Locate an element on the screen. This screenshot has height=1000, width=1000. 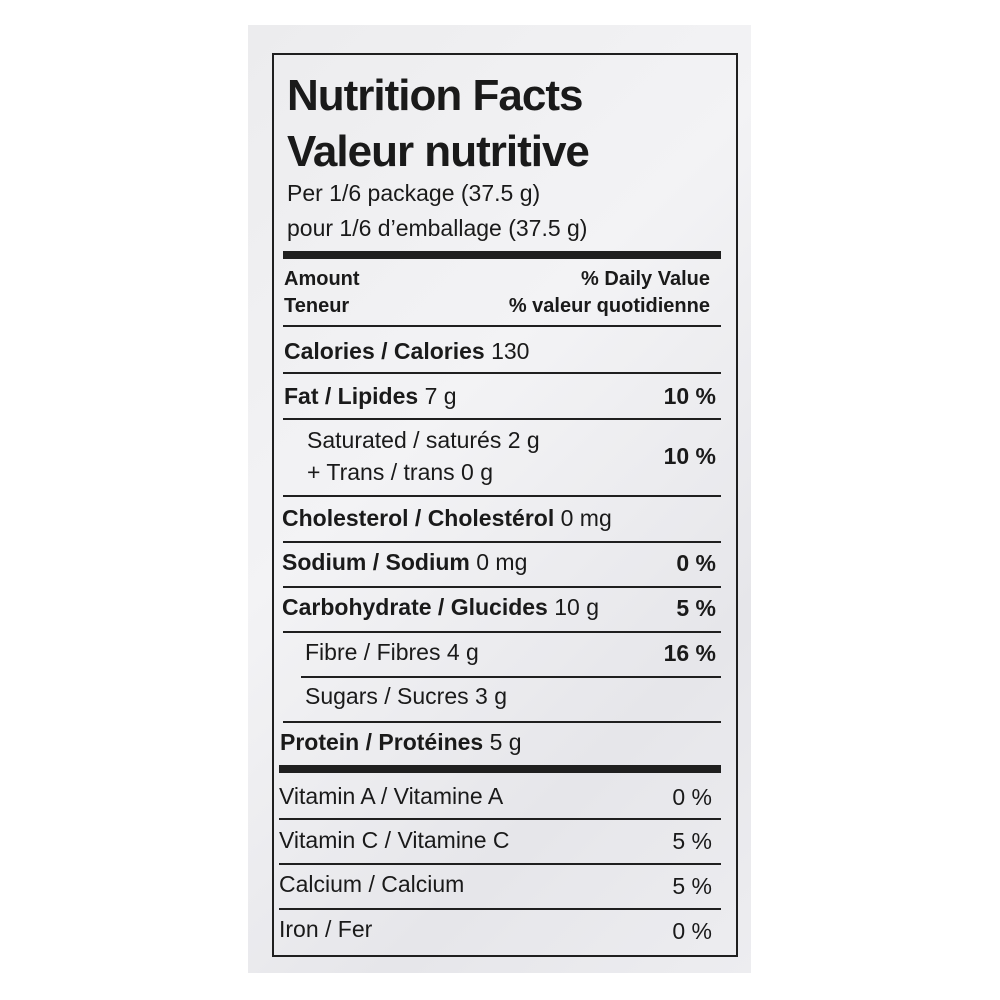
sodium-row: Sodium / Sodium 0 mg is located at coordinates (404, 562).